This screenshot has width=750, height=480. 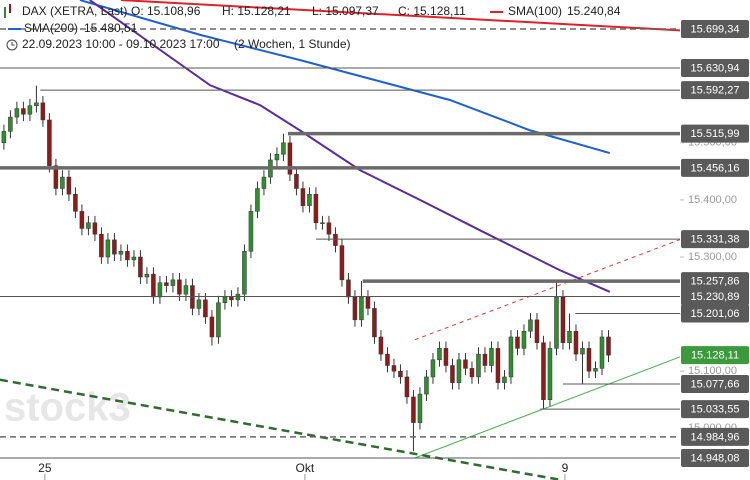 What do you see at coordinates (712, 257) in the screenshot?
I see `y-tick-label: 15.300,00` at bounding box center [712, 257].